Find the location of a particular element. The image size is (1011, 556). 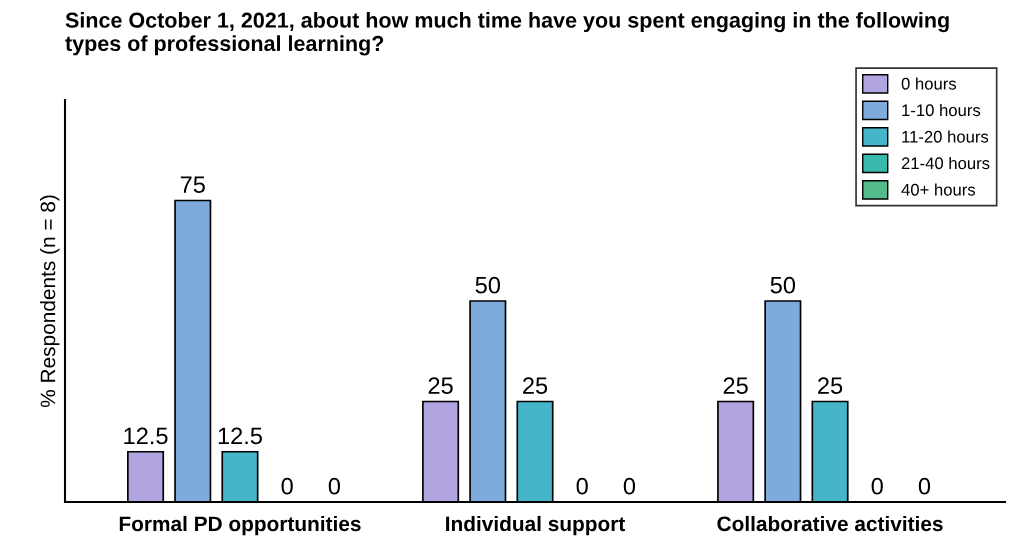

x-tick-label: Individual support is located at coordinates (536, 525).